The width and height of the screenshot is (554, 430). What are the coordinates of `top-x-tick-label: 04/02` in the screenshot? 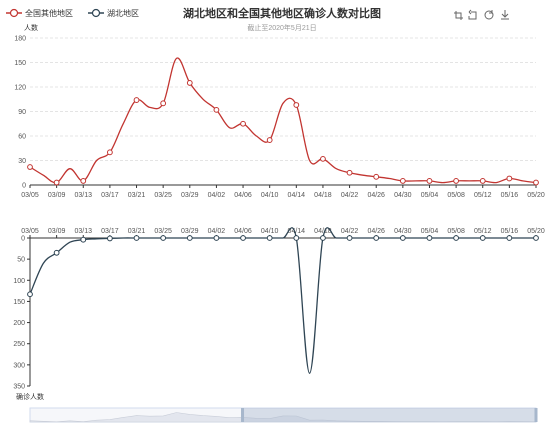 It's located at (217, 195).